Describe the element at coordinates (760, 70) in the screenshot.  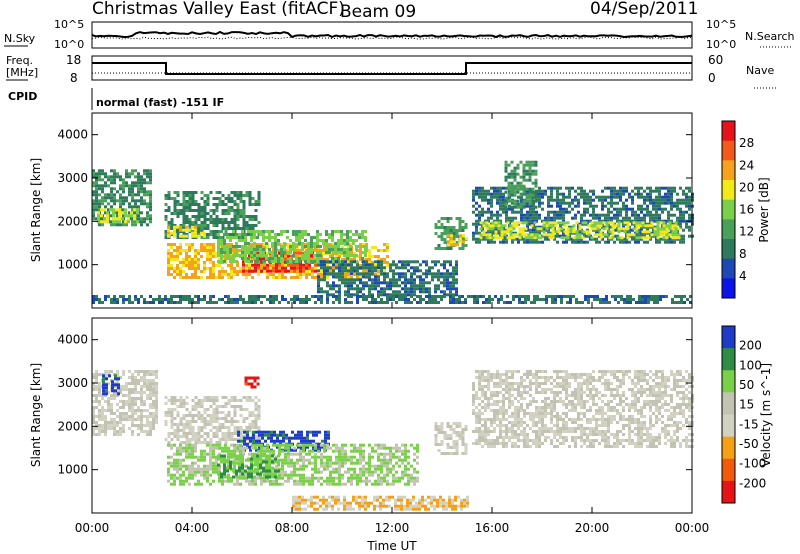
I see `nave-label: Nave` at that location.